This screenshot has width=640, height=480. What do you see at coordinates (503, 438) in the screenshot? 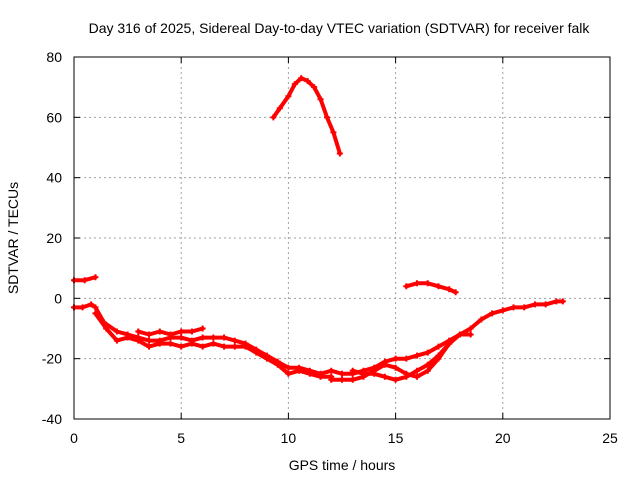
I see `x-tick-label: 20` at bounding box center [503, 438].